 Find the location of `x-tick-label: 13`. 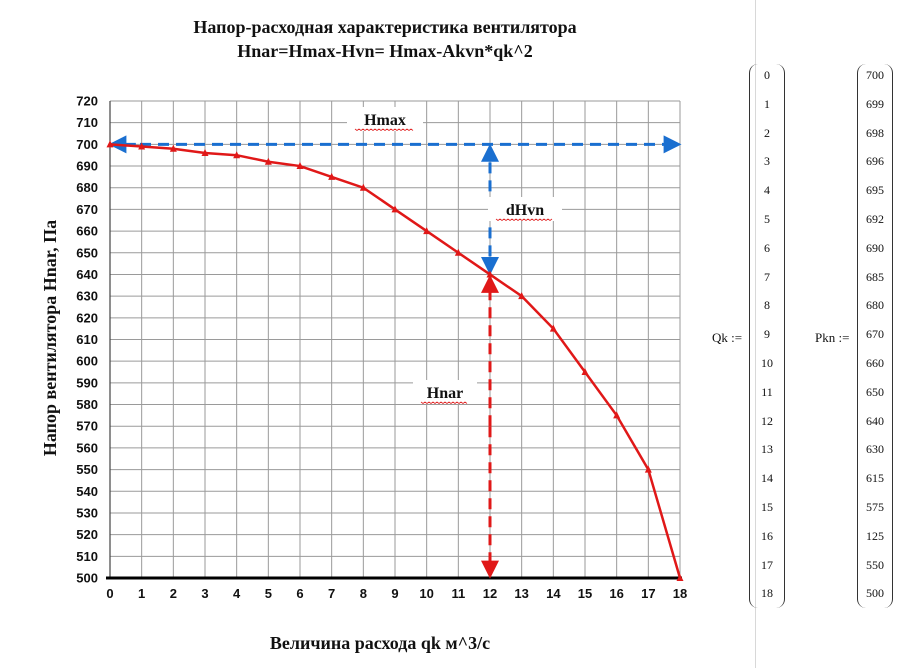

x-tick-label: 13 is located at coordinates (521, 593).